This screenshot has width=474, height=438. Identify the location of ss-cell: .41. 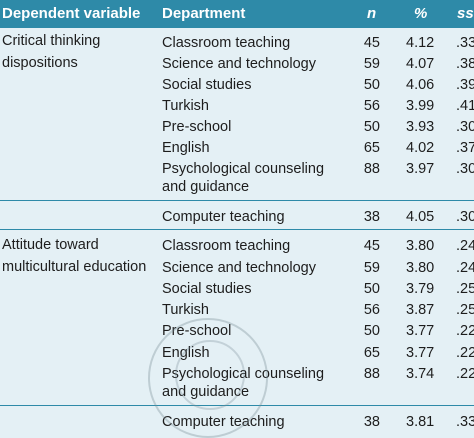
(465, 106).